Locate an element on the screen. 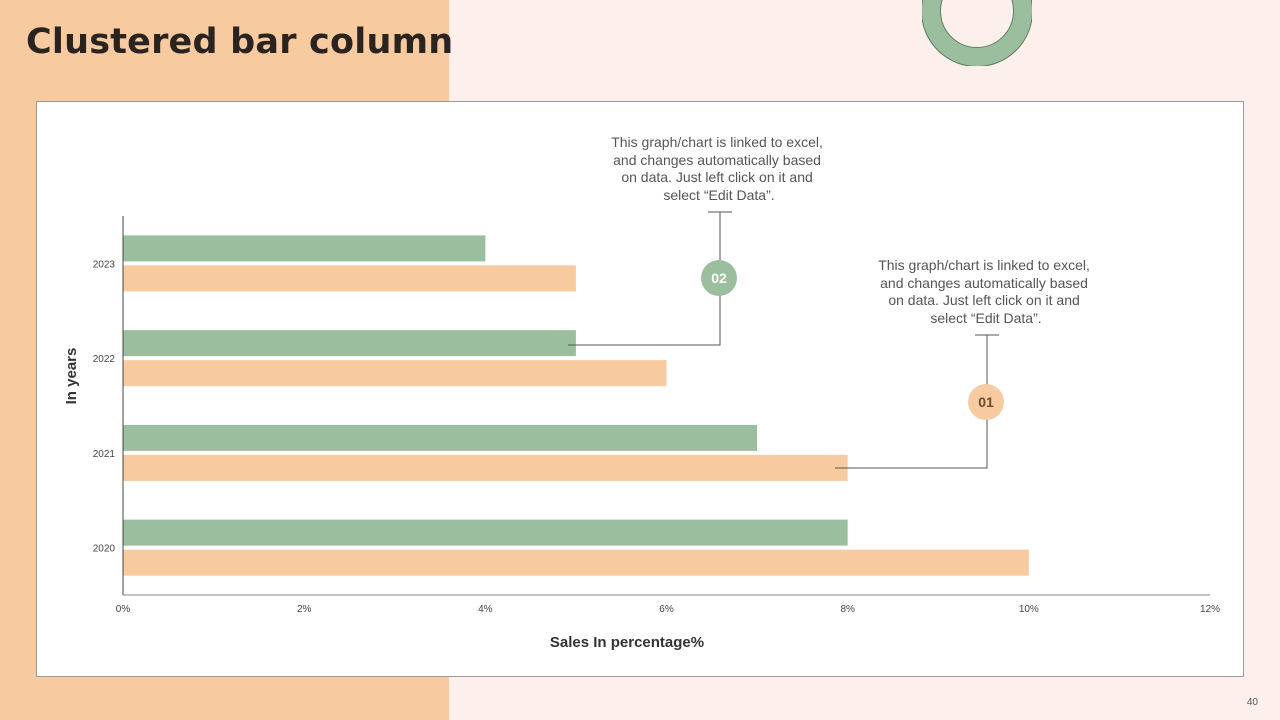 The width and height of the screenshot is (1280, 720). x-tick-label: 12% is located at coordinates (1210, 609).